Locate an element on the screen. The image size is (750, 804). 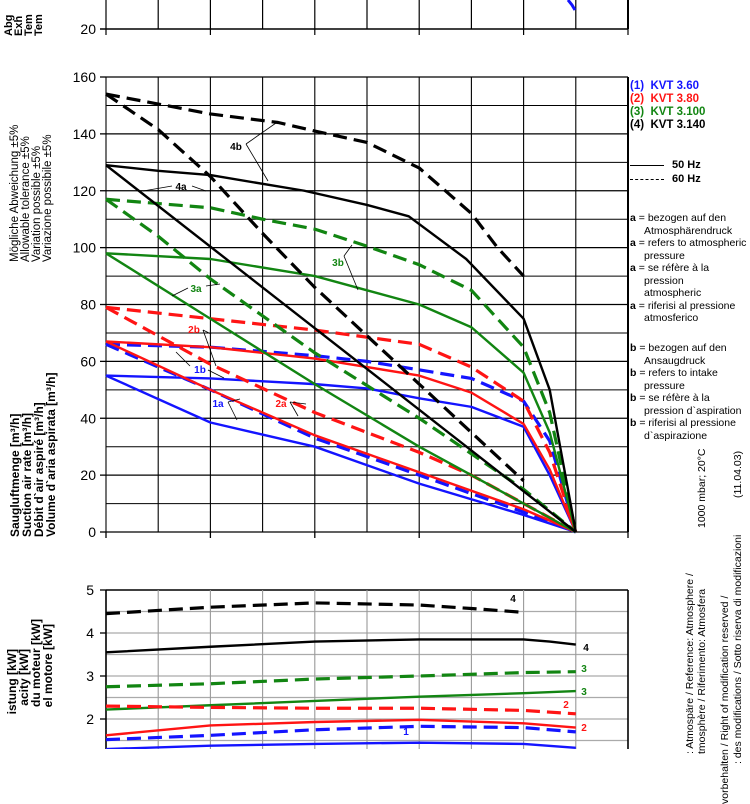
ylabel-line: Volume d`aria aspirata [m³/h] is located at coordinates (51, 454).